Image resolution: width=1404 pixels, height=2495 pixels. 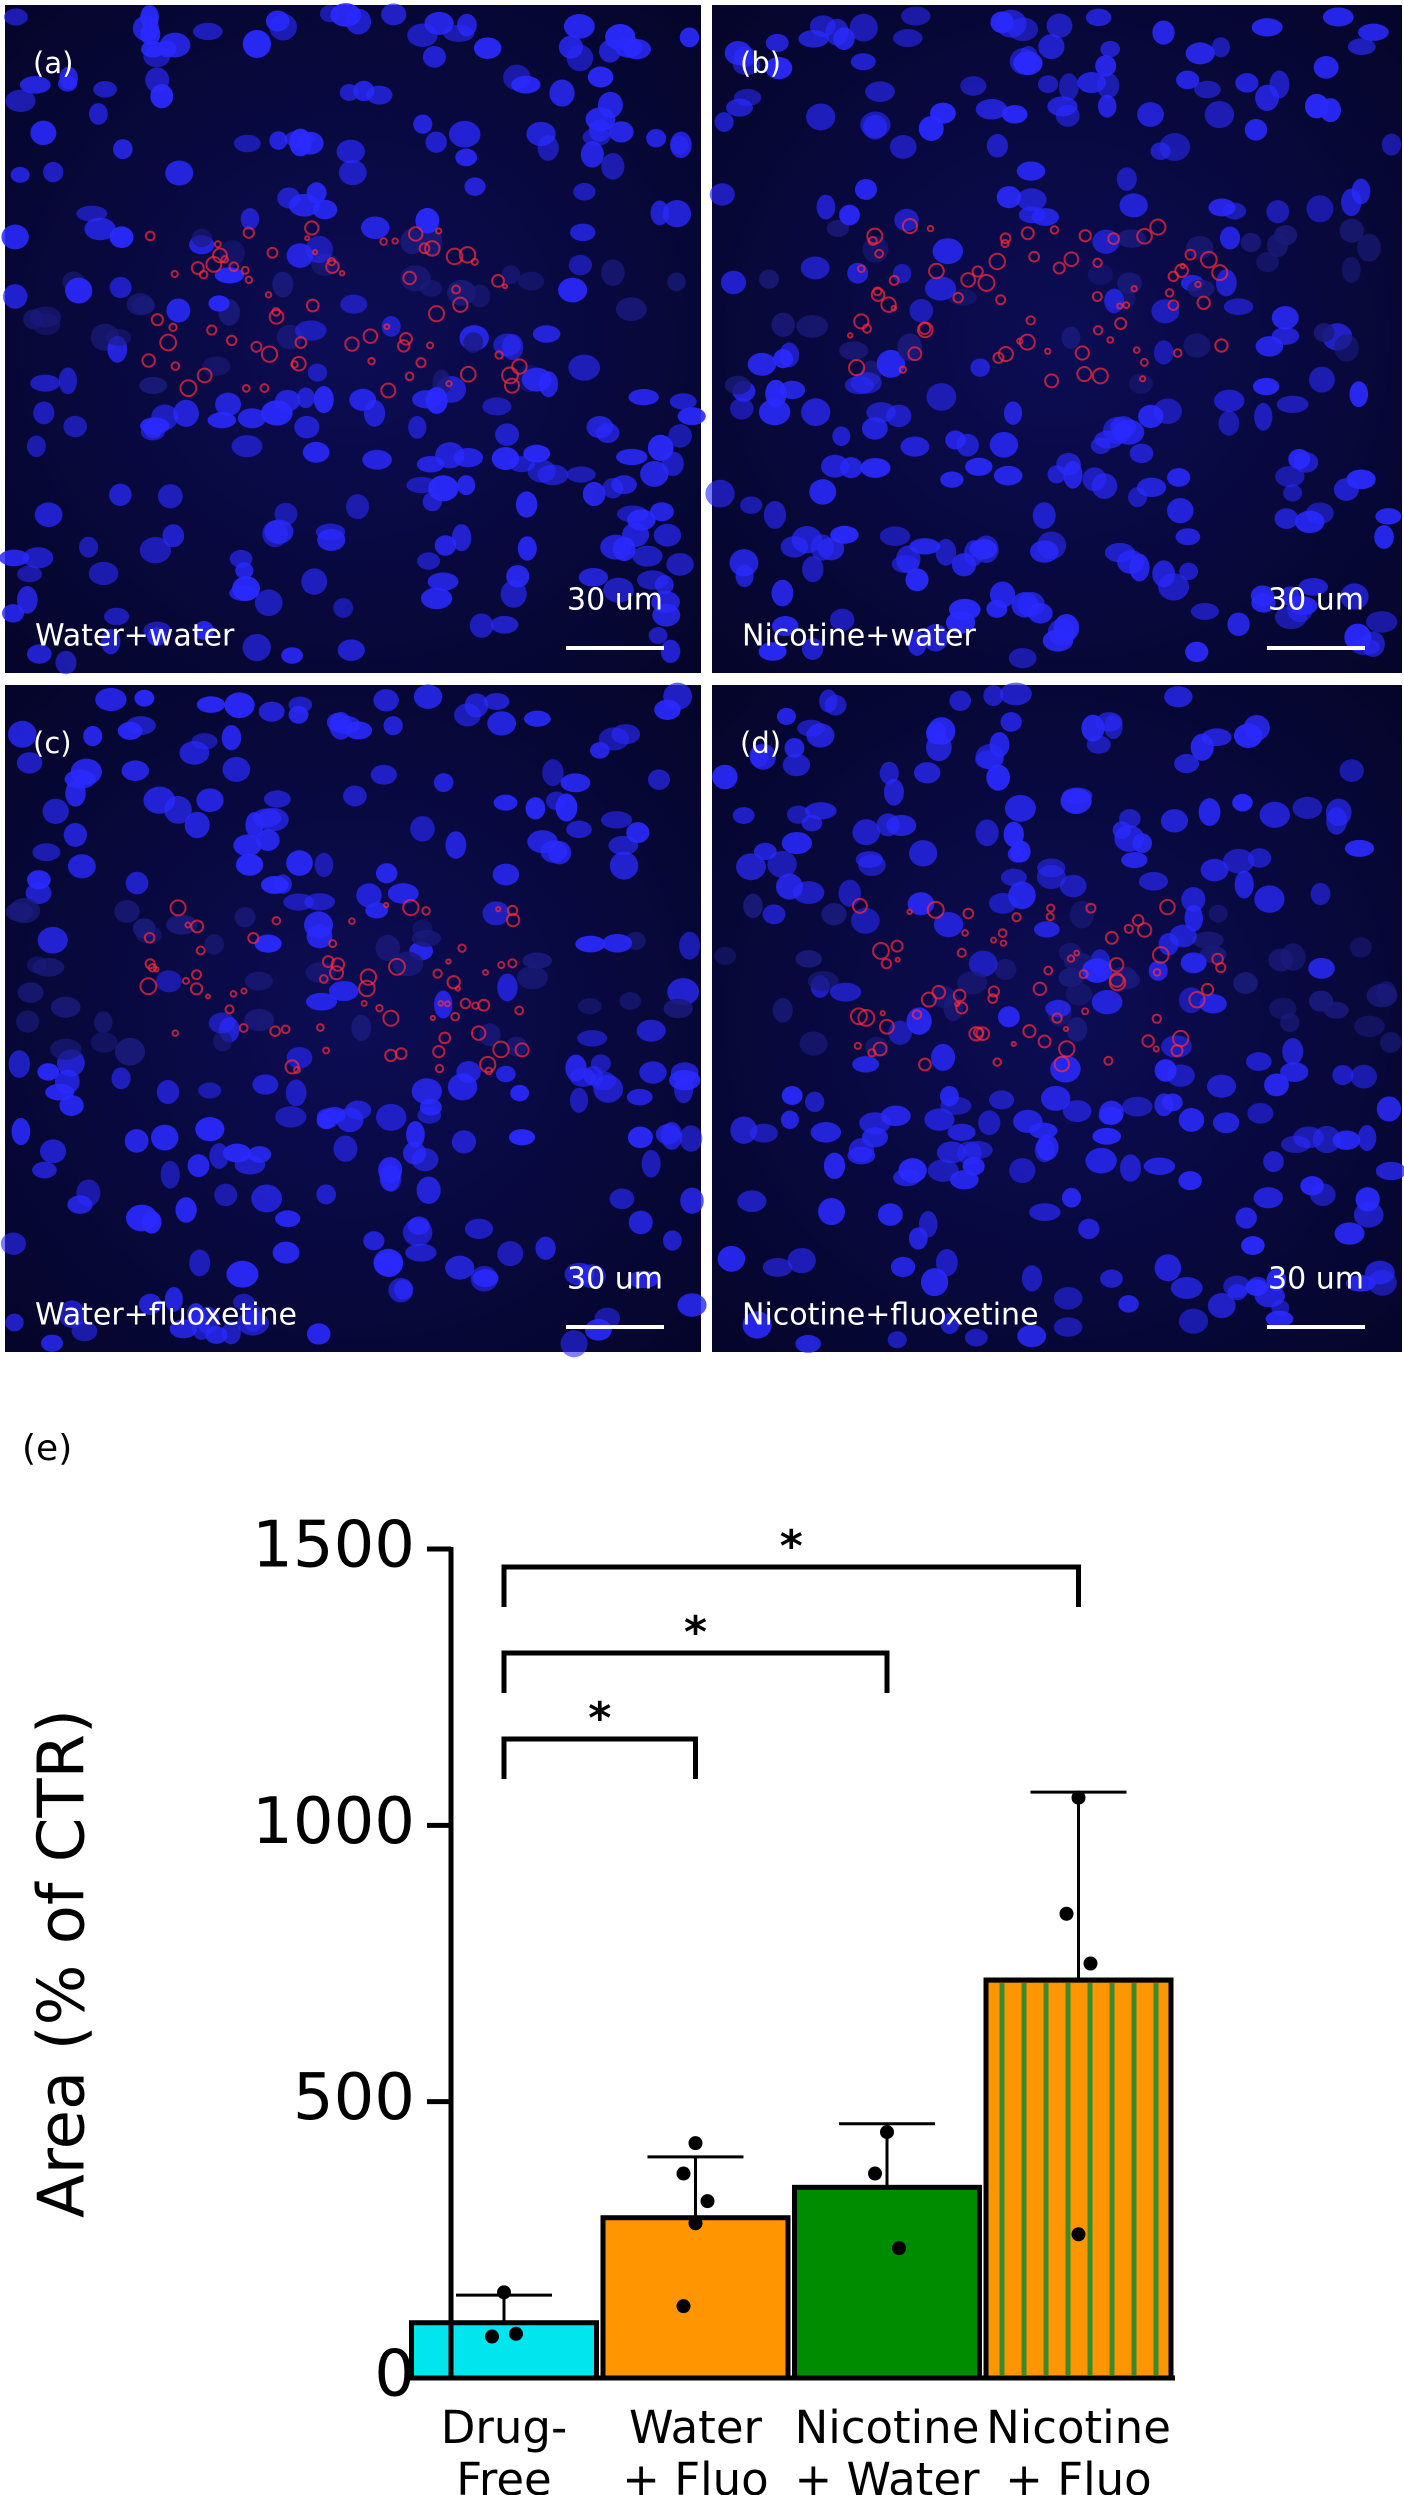 I want to click on panel-letter: (a), so click(x=53, y=63).